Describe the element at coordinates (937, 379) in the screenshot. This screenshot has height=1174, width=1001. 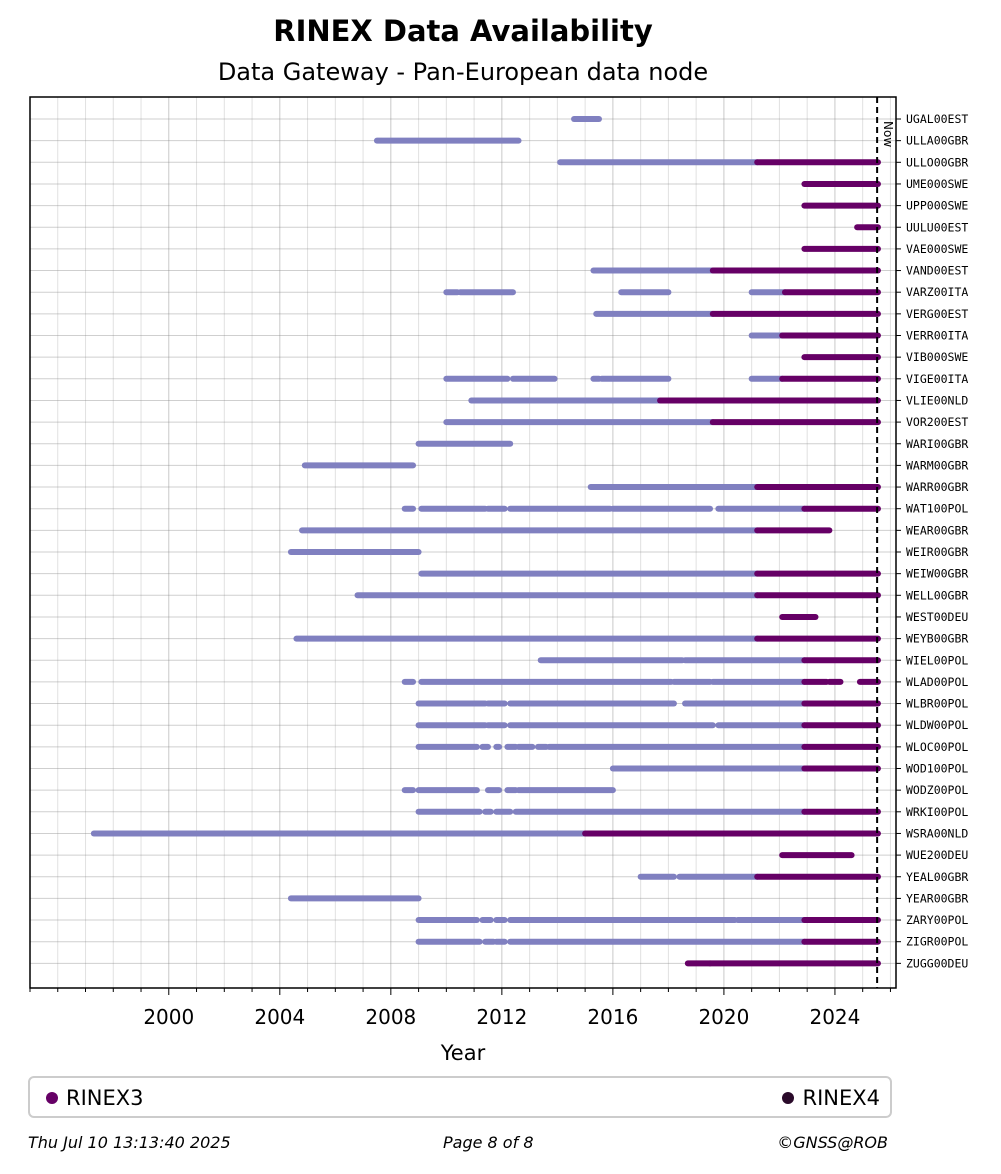
I see `station-label: VIGE00ITA` at that location.